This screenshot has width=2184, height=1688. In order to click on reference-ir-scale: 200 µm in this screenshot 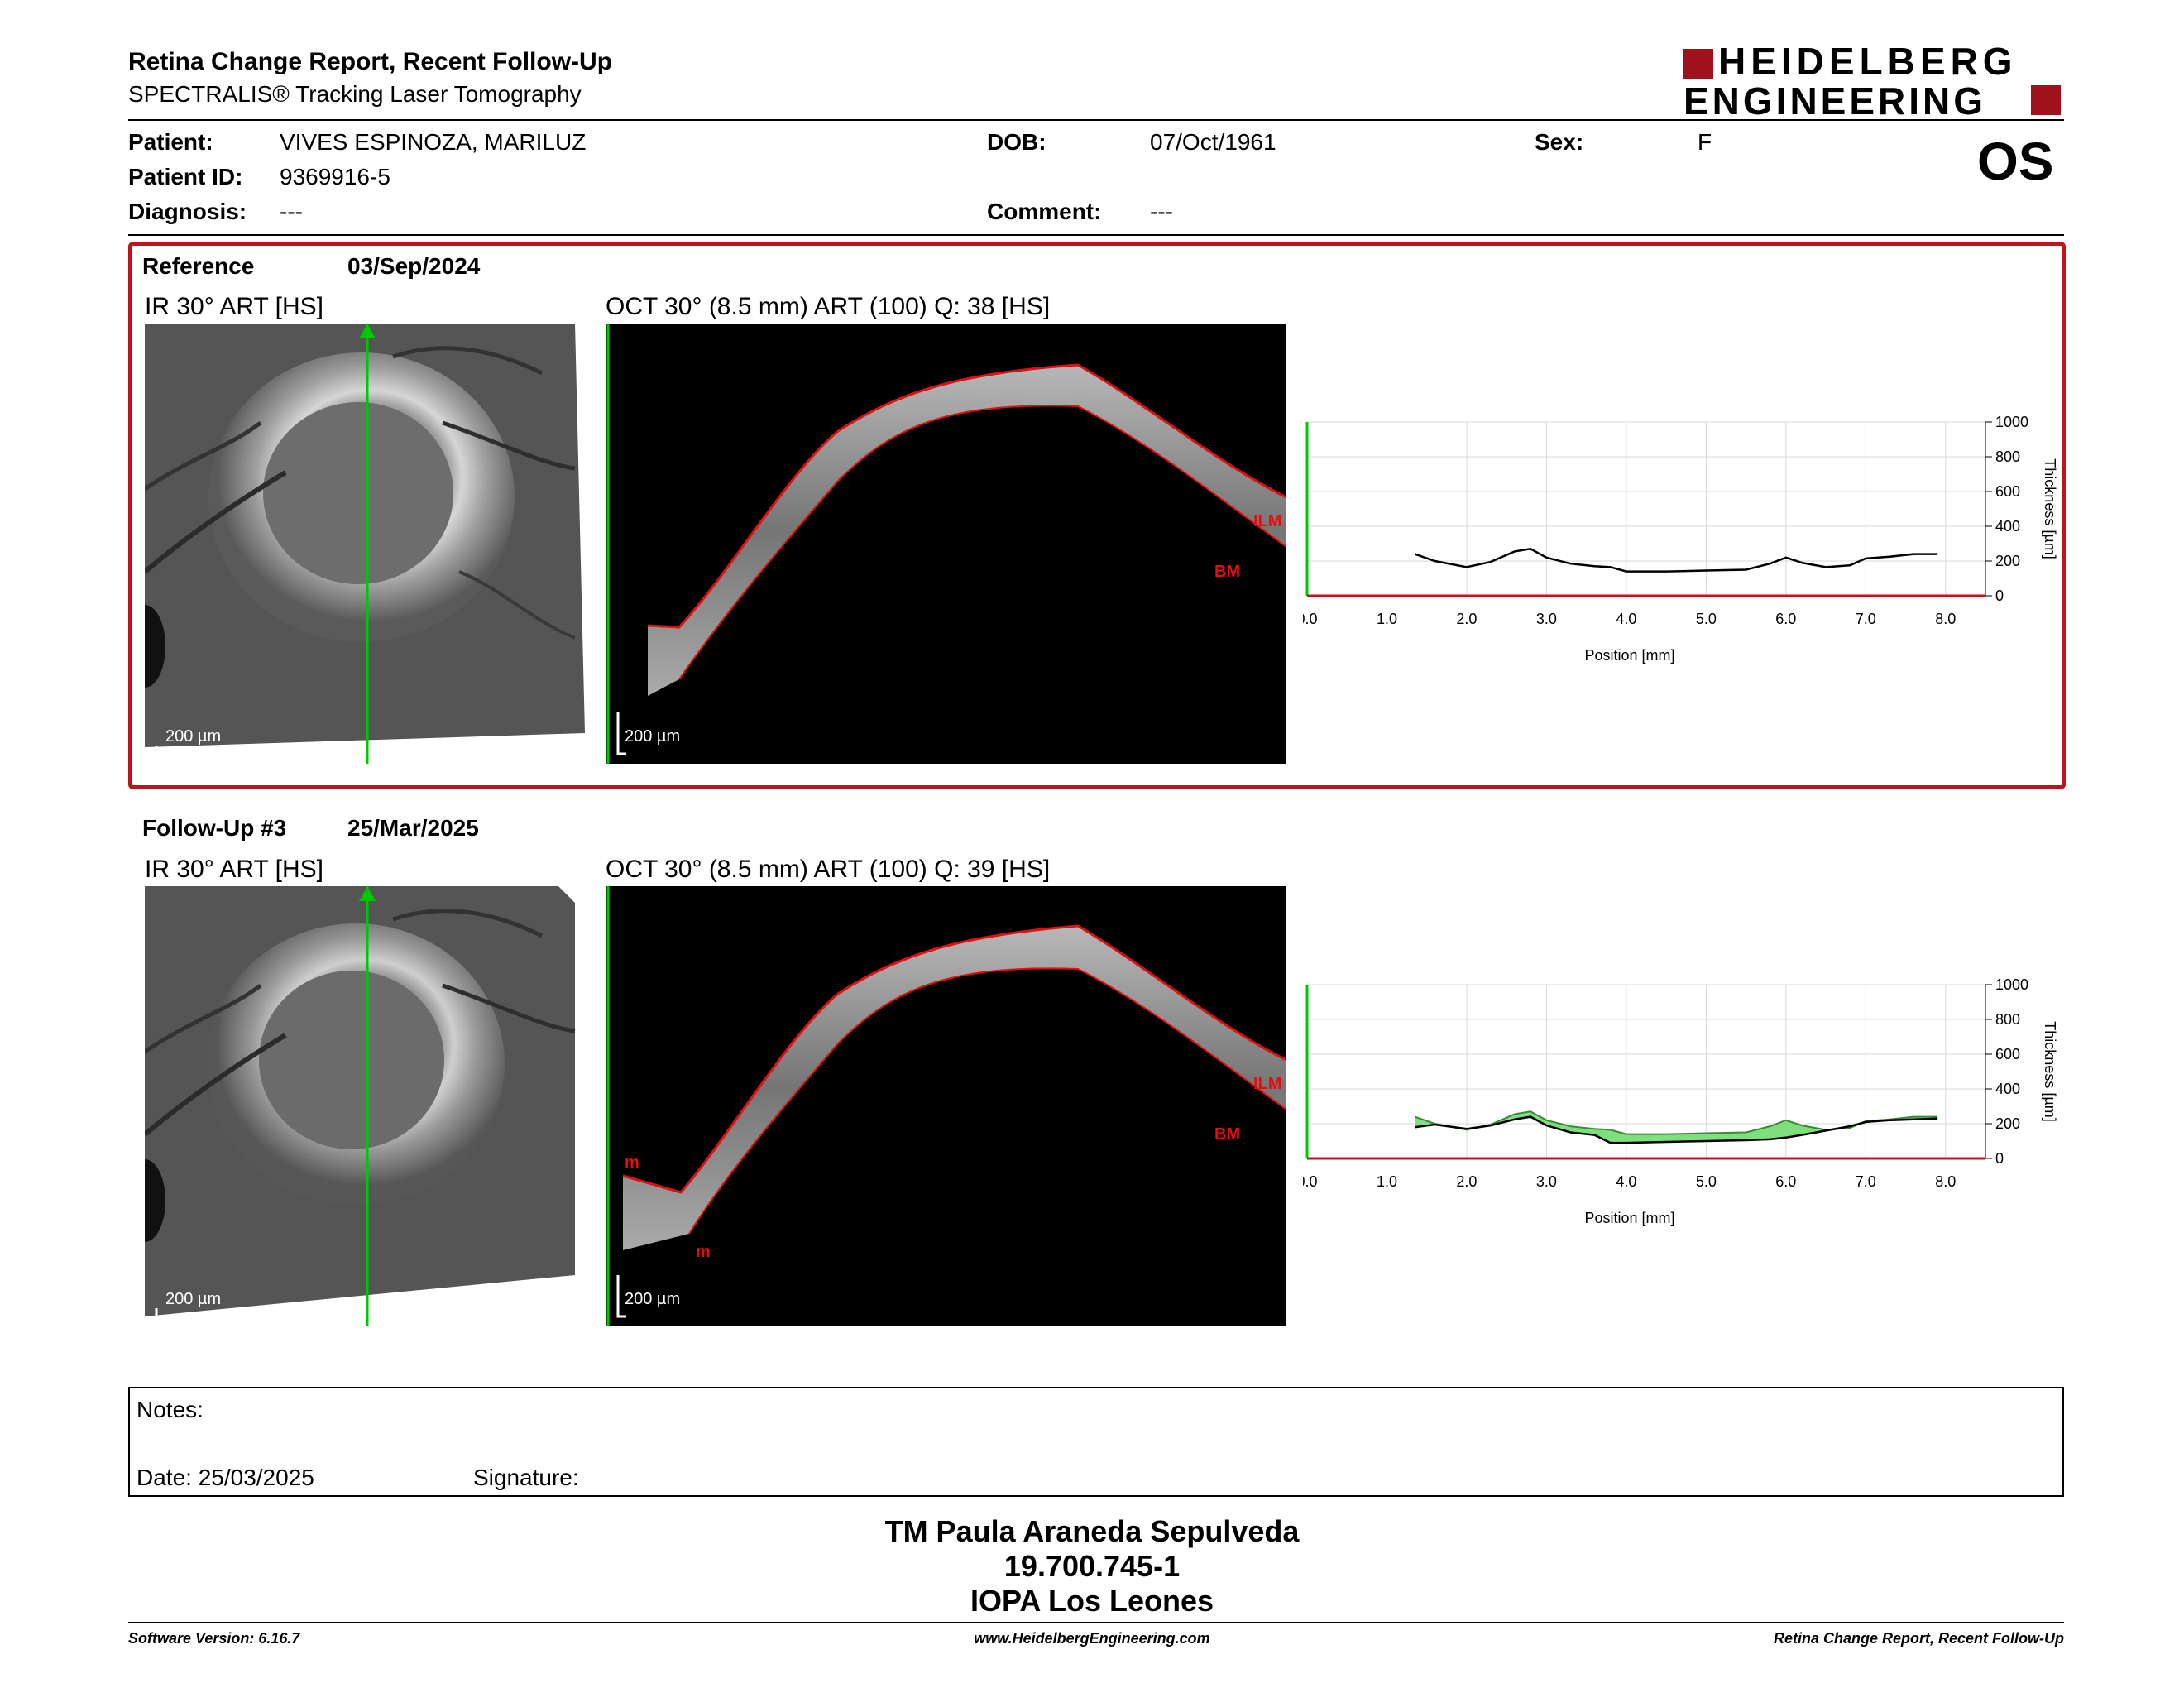, I will do `click(193, 736)`.